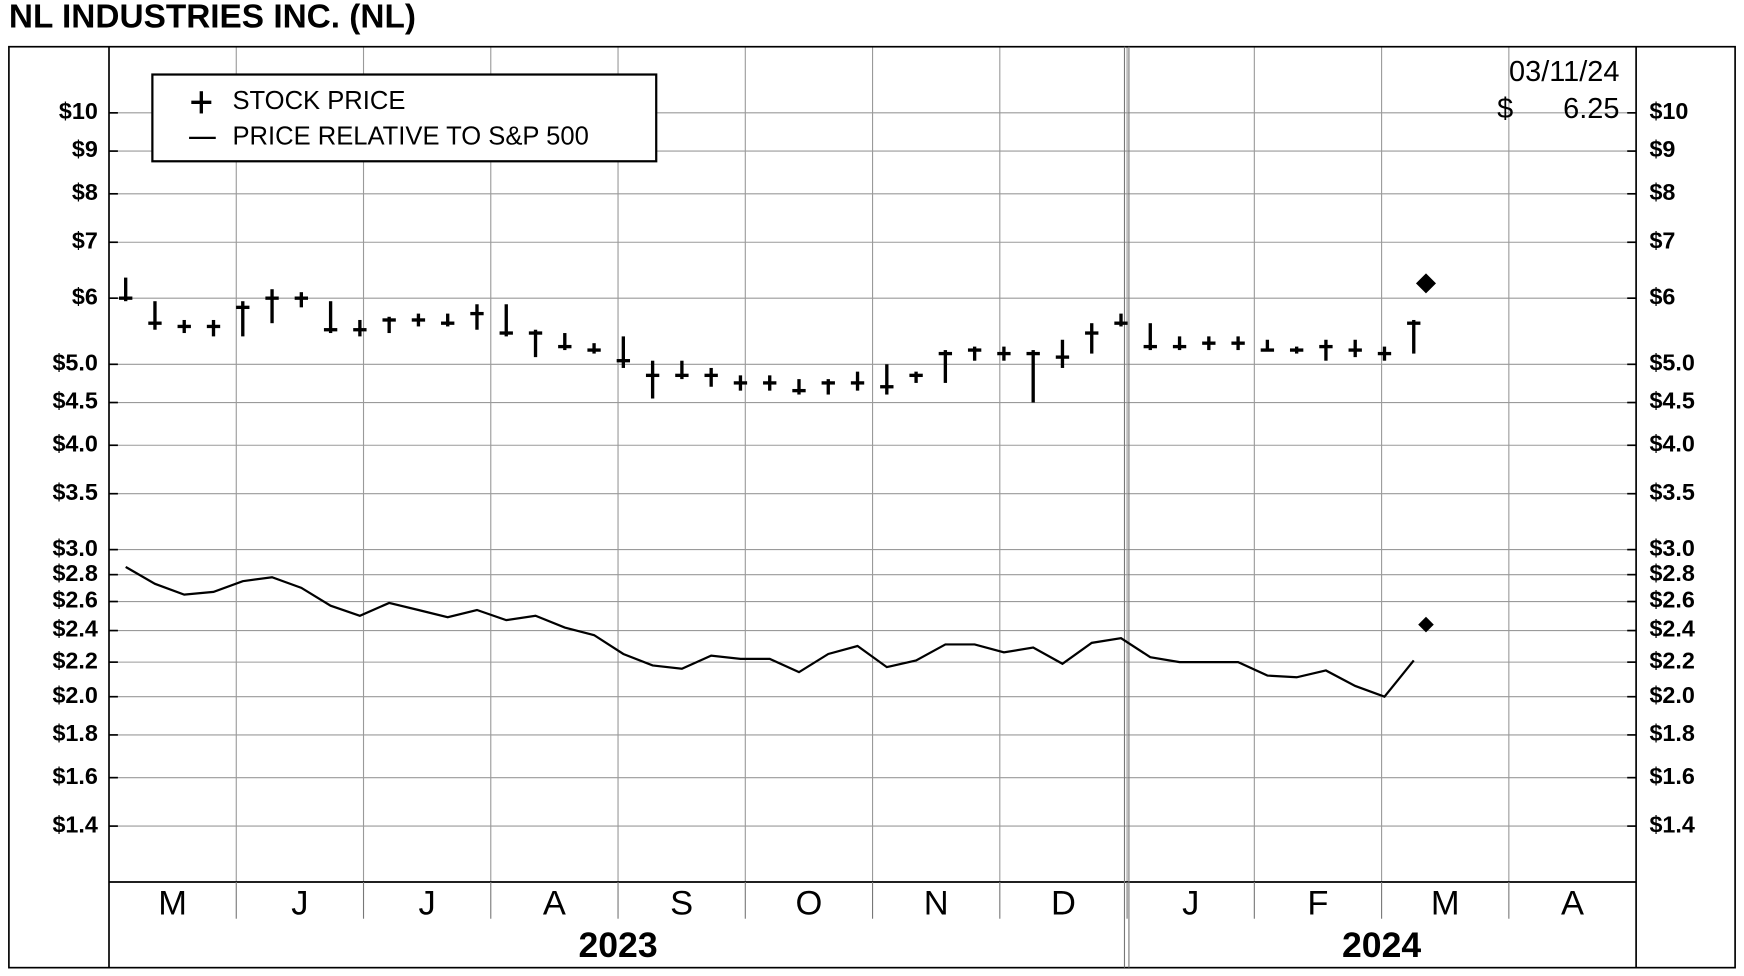 The height and width of the screenshot is (976, 1744). Describe the element at coordinates (1381, 945) in the screenshot. I see `year-label: 2024` at that location.